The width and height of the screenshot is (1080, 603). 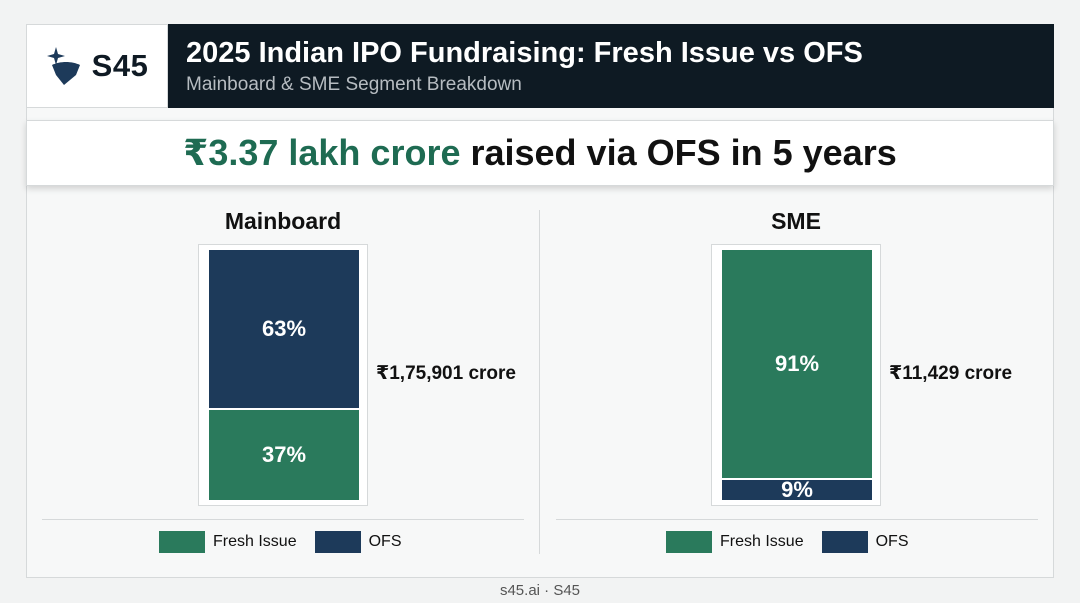 I want to click on headline-text: raised via OFS in 5 years, so click(x=683, y=152).